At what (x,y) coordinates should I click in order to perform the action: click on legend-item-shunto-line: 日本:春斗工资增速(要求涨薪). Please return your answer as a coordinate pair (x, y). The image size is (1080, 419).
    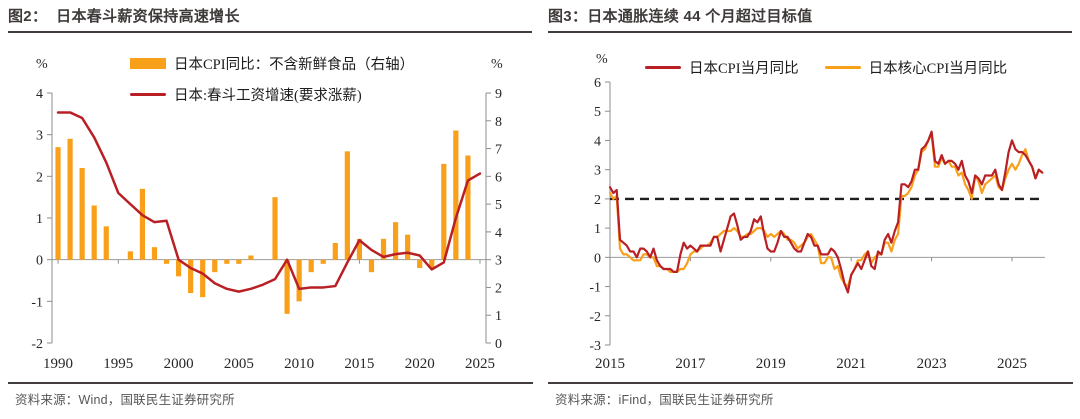
    Looking at the image, I should click on (272, 94).